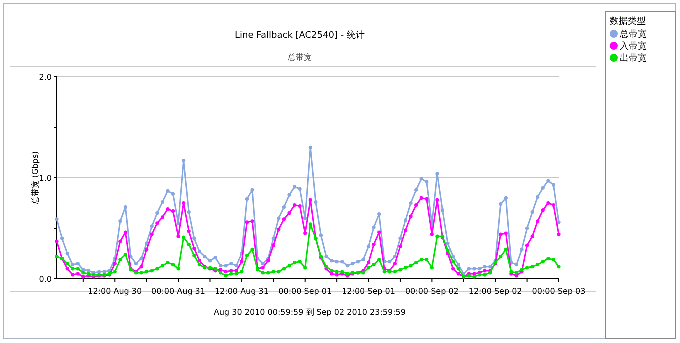  Describe the element at coordinates (299, 57) in the screenshot. I see `chart-subtitle: 总带宽` at that location.